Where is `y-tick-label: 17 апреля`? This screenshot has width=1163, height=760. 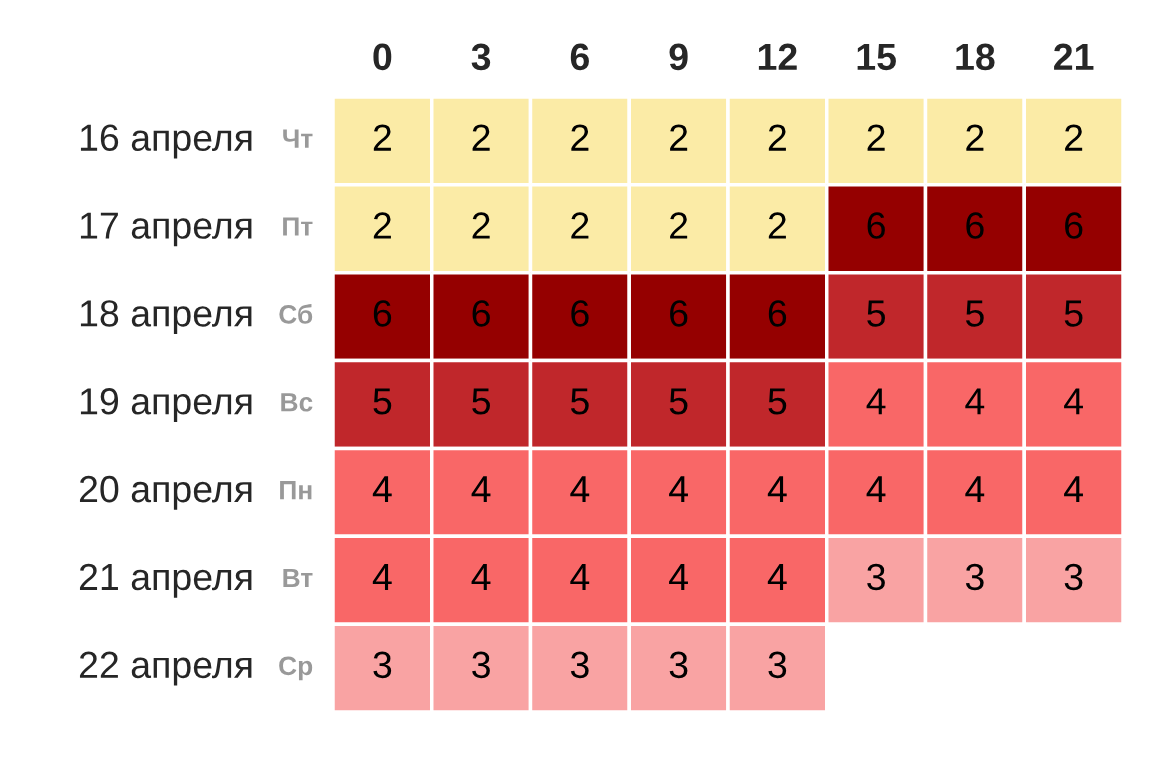
y-tick-label: 17 апреля is located at coordinates (166, 229).